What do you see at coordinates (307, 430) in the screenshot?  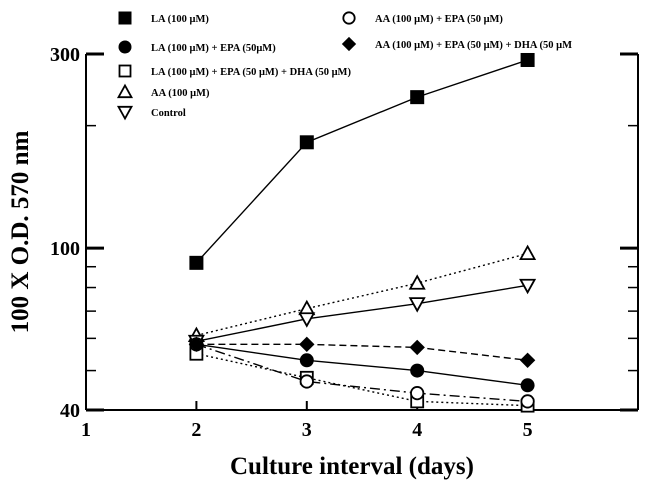 I see `x-tick-label: 3` at bounding box center [307, 430].